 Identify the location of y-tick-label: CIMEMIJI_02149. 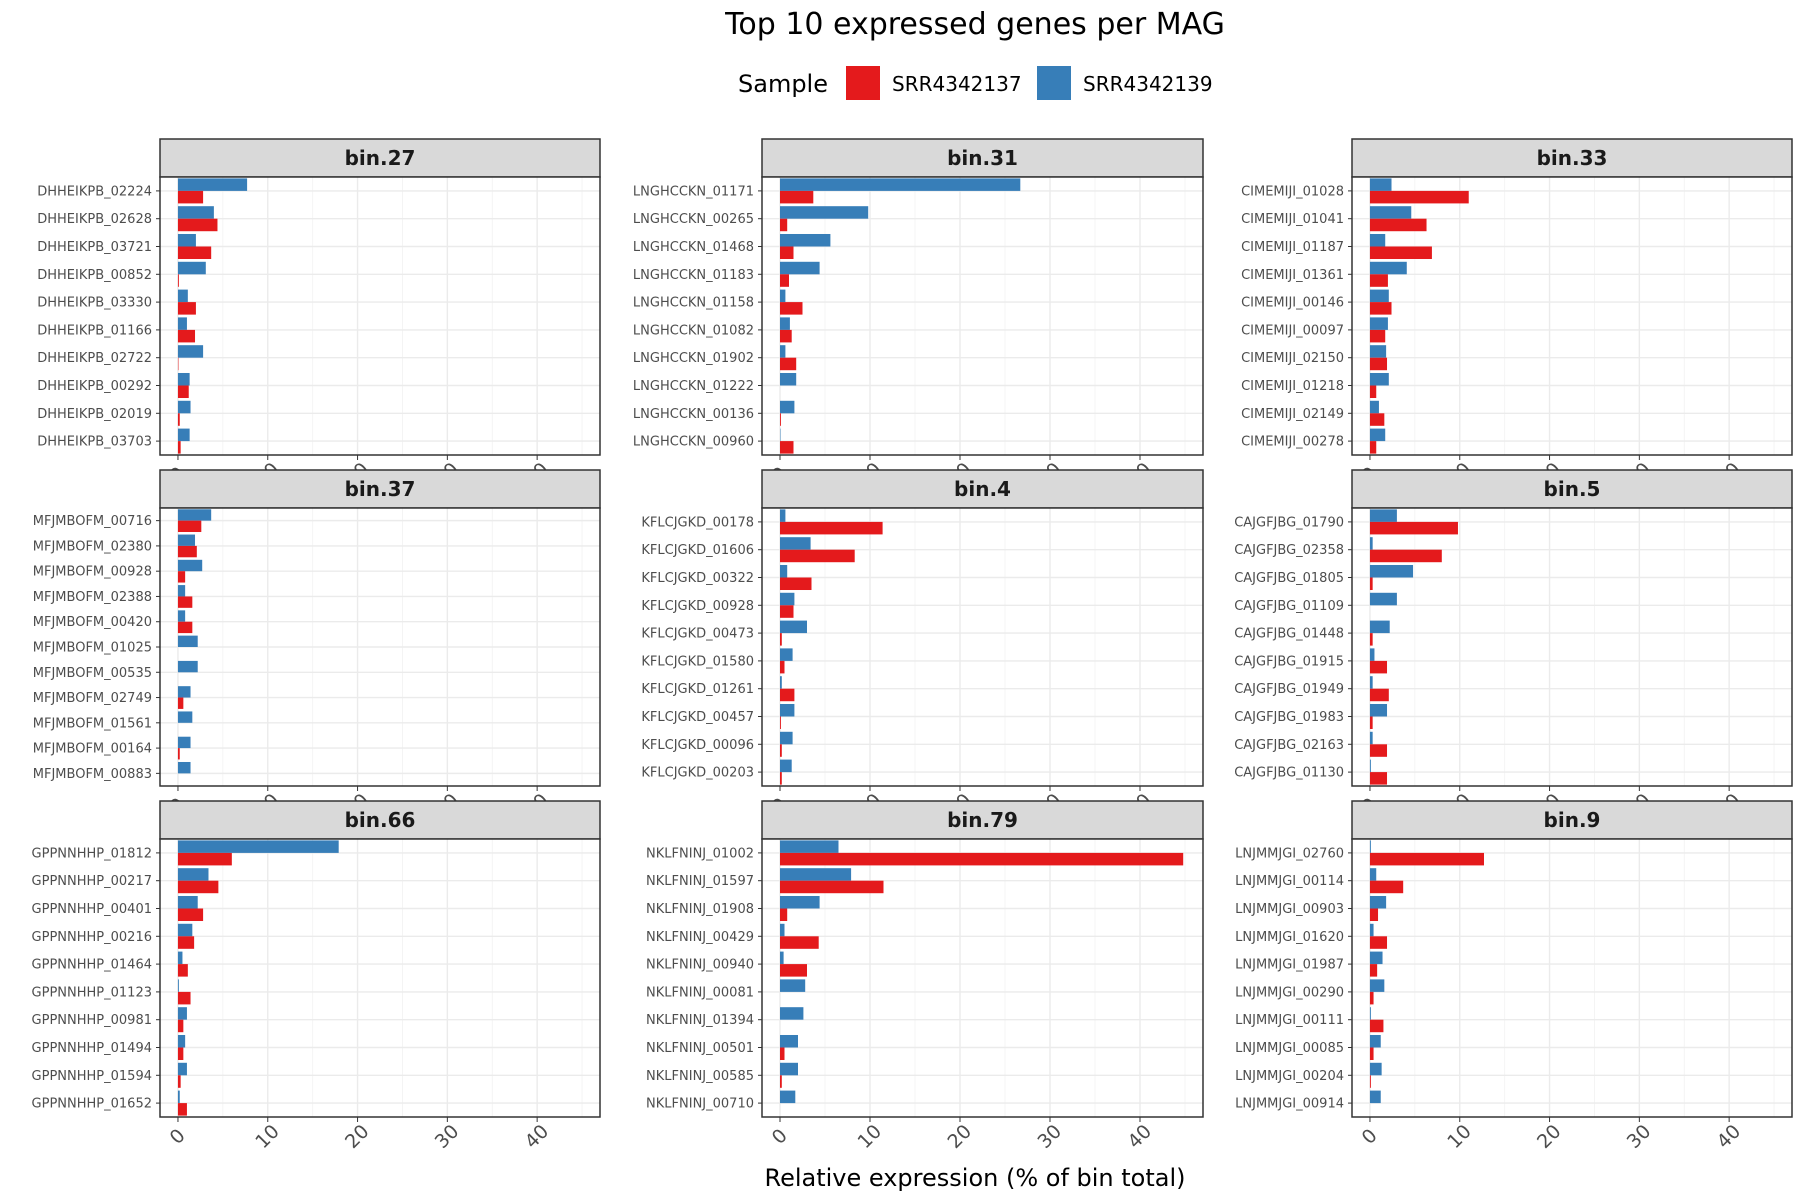
(1292, 414).